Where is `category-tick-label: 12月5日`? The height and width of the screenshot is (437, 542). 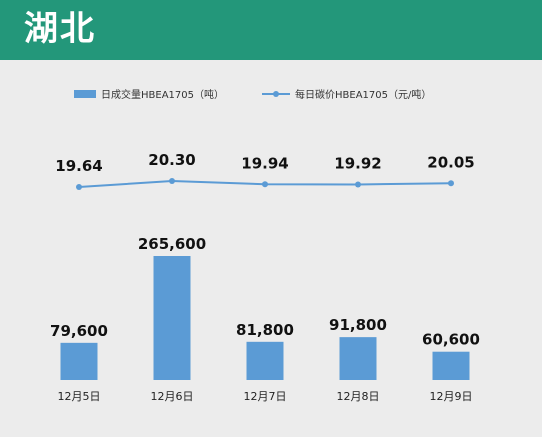
category-tick-label: 12月5日 is located at coordinates (79, 396).